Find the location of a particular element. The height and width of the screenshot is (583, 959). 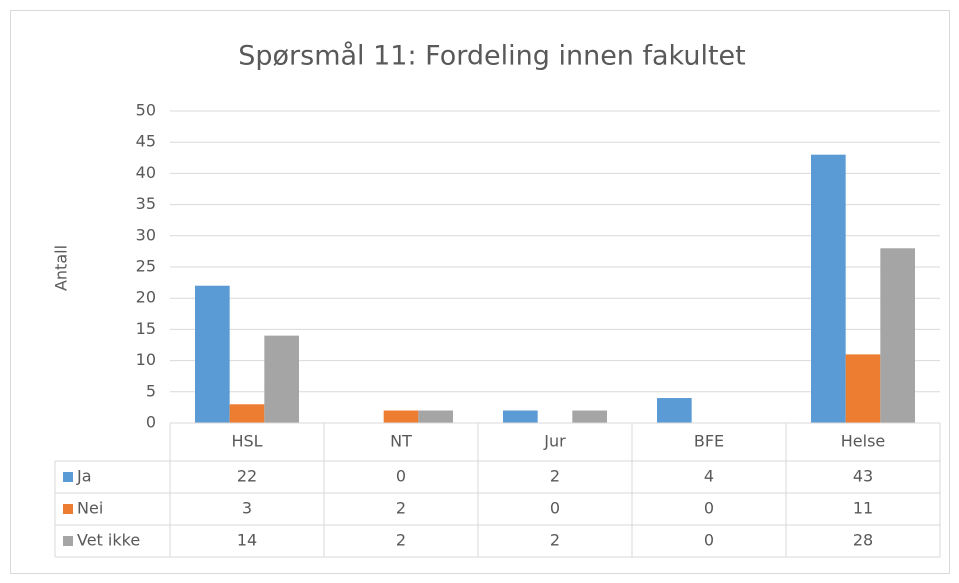

legend-label: Vet ikke is located at coordinates (108, 540).